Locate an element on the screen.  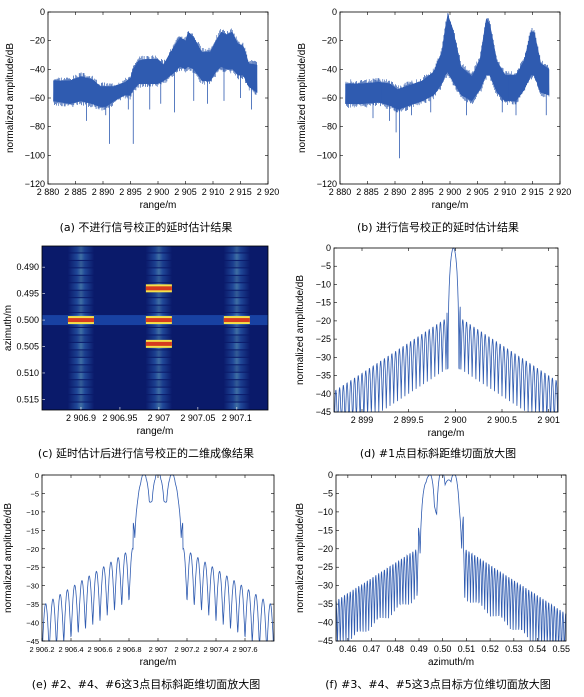
caption-b: (b) 进行信号校正的延时估计结果 is located at coordinates (438, 227).